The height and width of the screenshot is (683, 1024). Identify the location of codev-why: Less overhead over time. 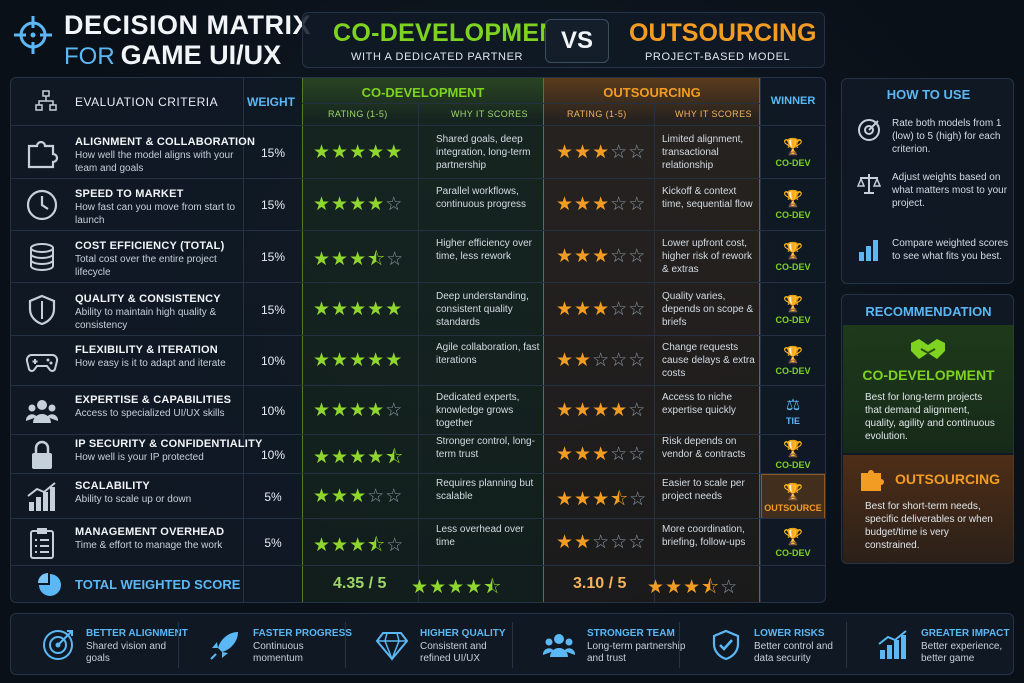
(480, 535).